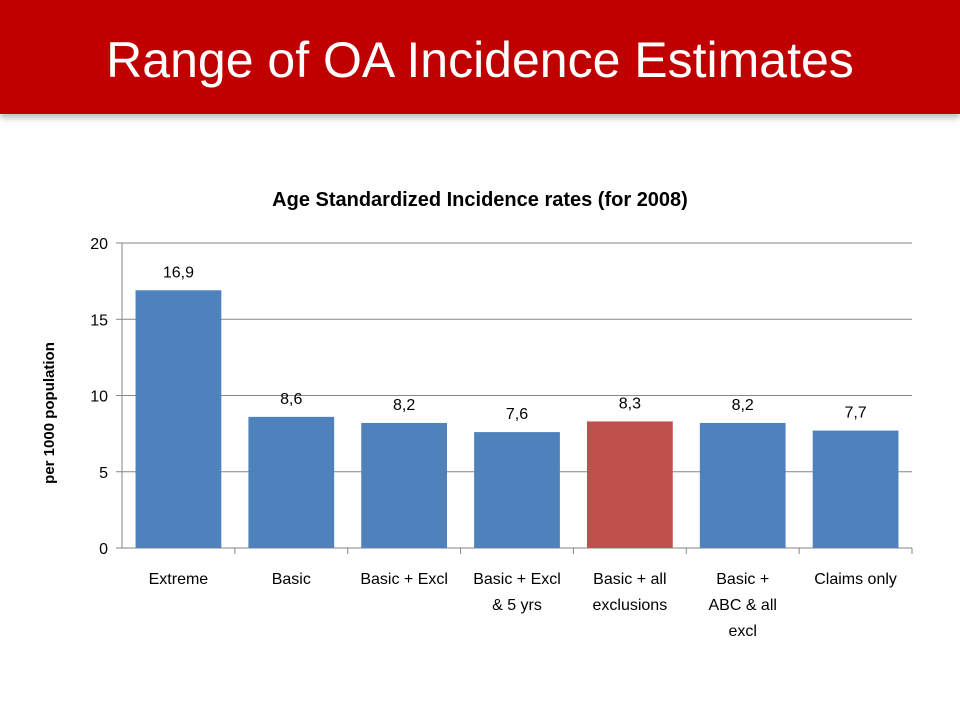 The width and height of the screenshot is (960, 720). What do you see at coordinates (517, 414) in the screenshot?
I see `data-label: 7,6` at bounding box center [517, 414].